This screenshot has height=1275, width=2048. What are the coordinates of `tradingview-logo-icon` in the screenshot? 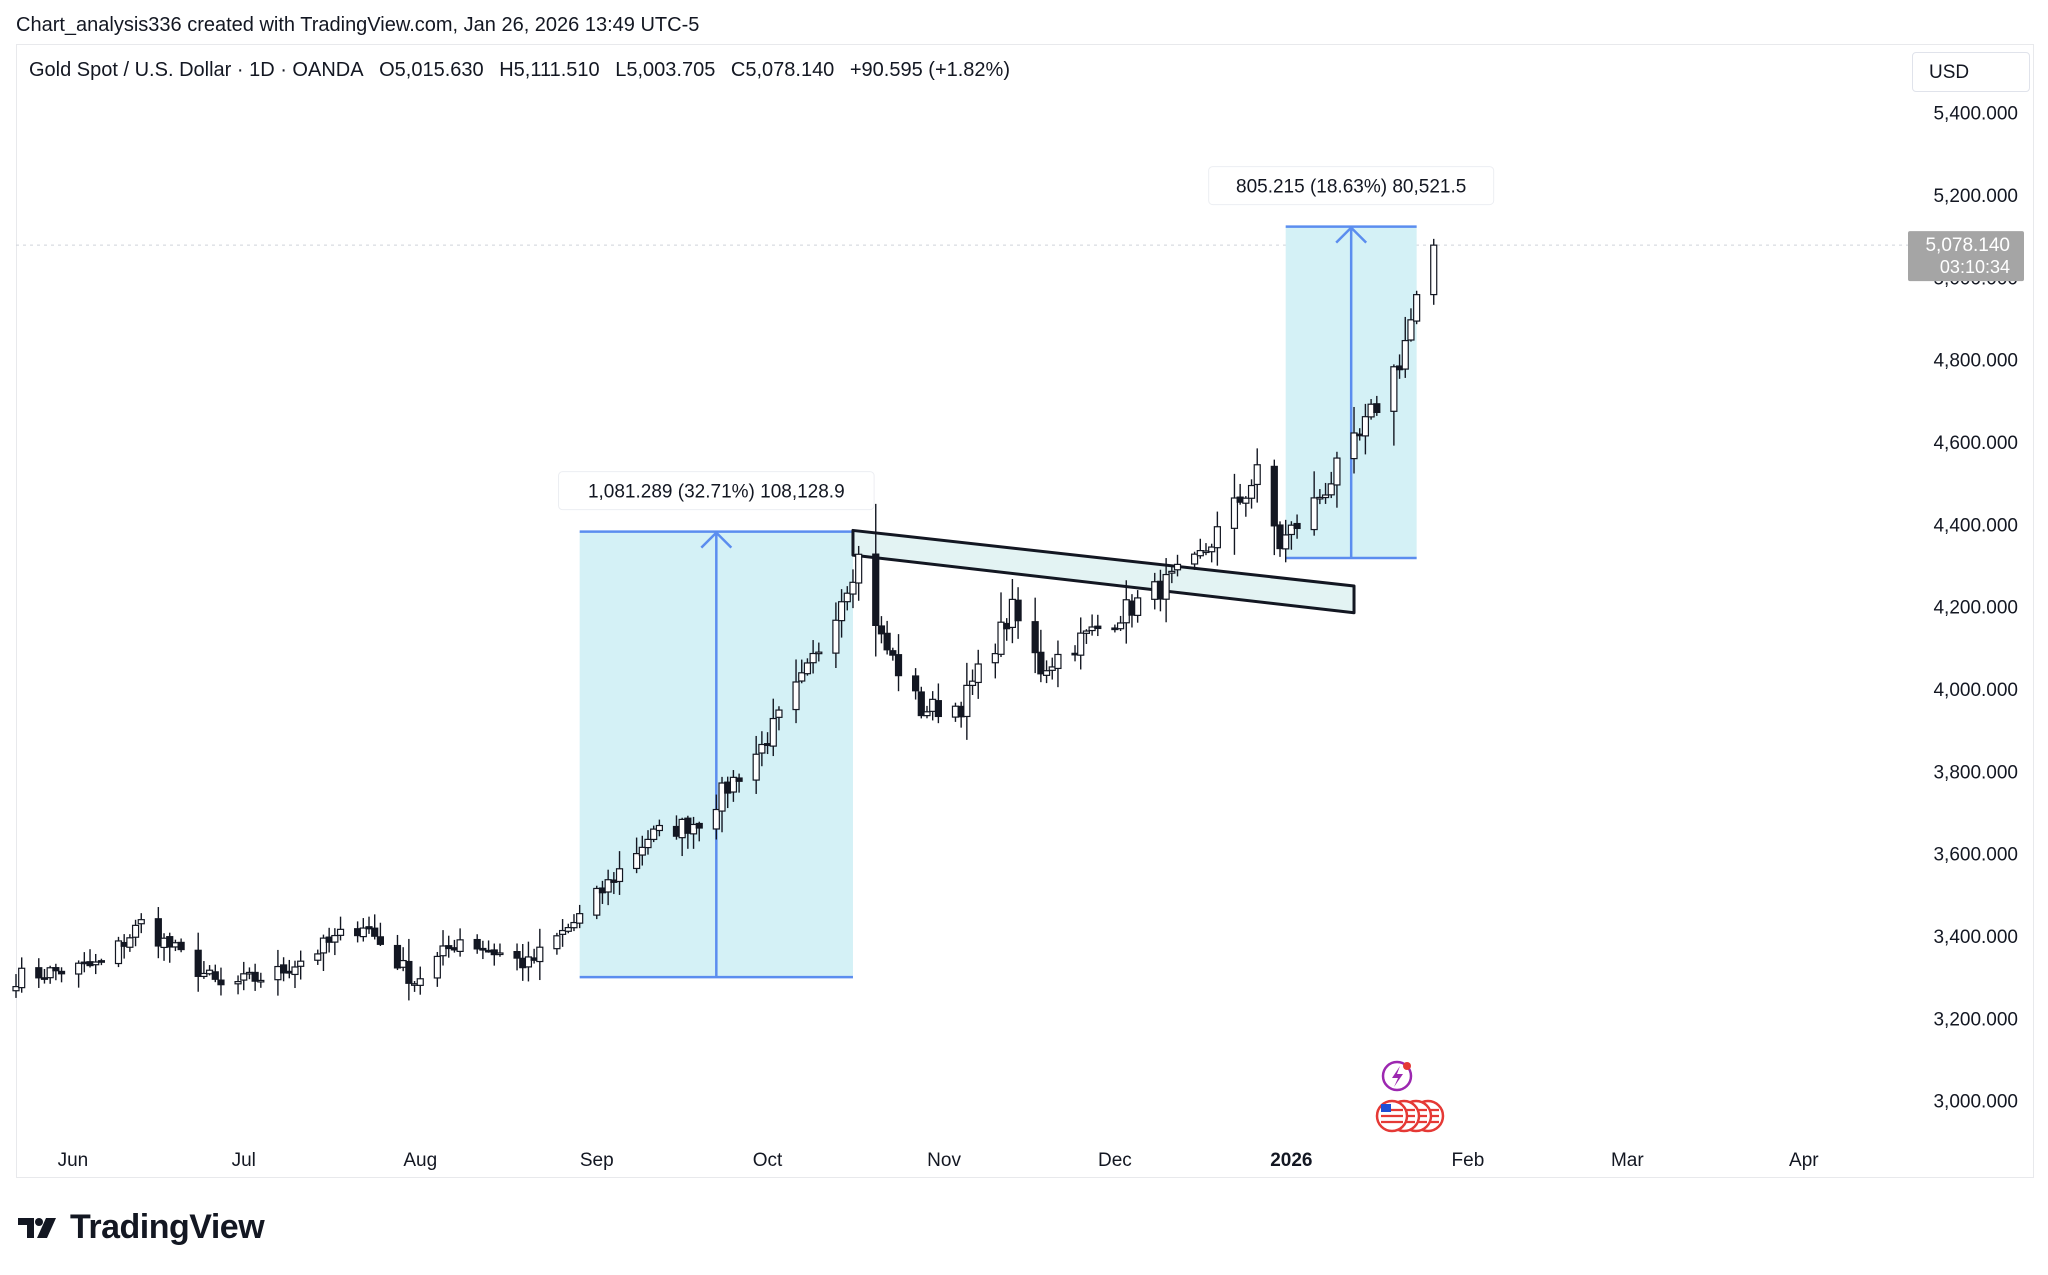 It's located at (37, 1227).